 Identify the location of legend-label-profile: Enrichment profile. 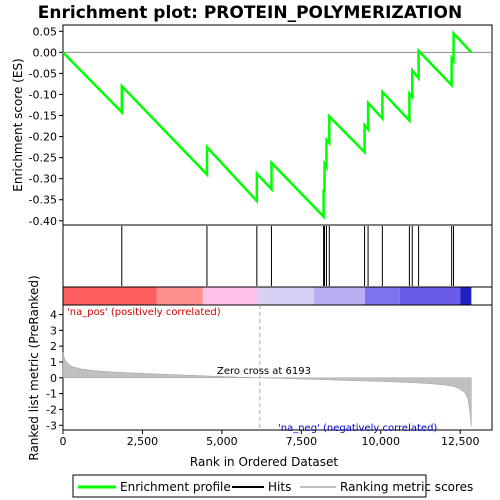
(175, 487).